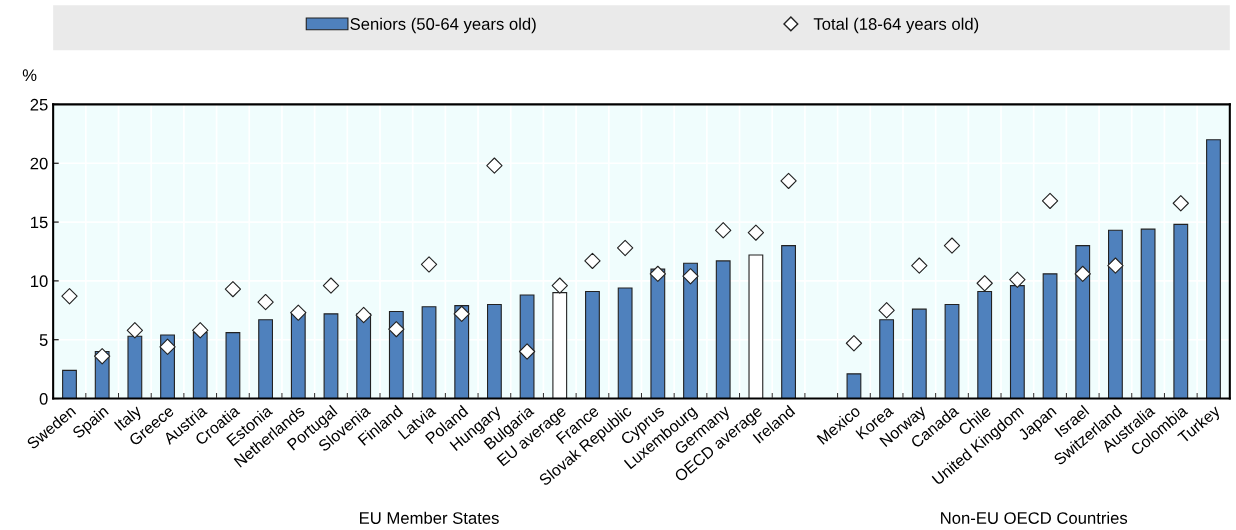 Image resolution: width=1236 pixels, height=530 pixels. What do you see at coordinates (39, 163) in the screenshot?
I see `y-tick-label: 20` at bounding box center [39, 163].